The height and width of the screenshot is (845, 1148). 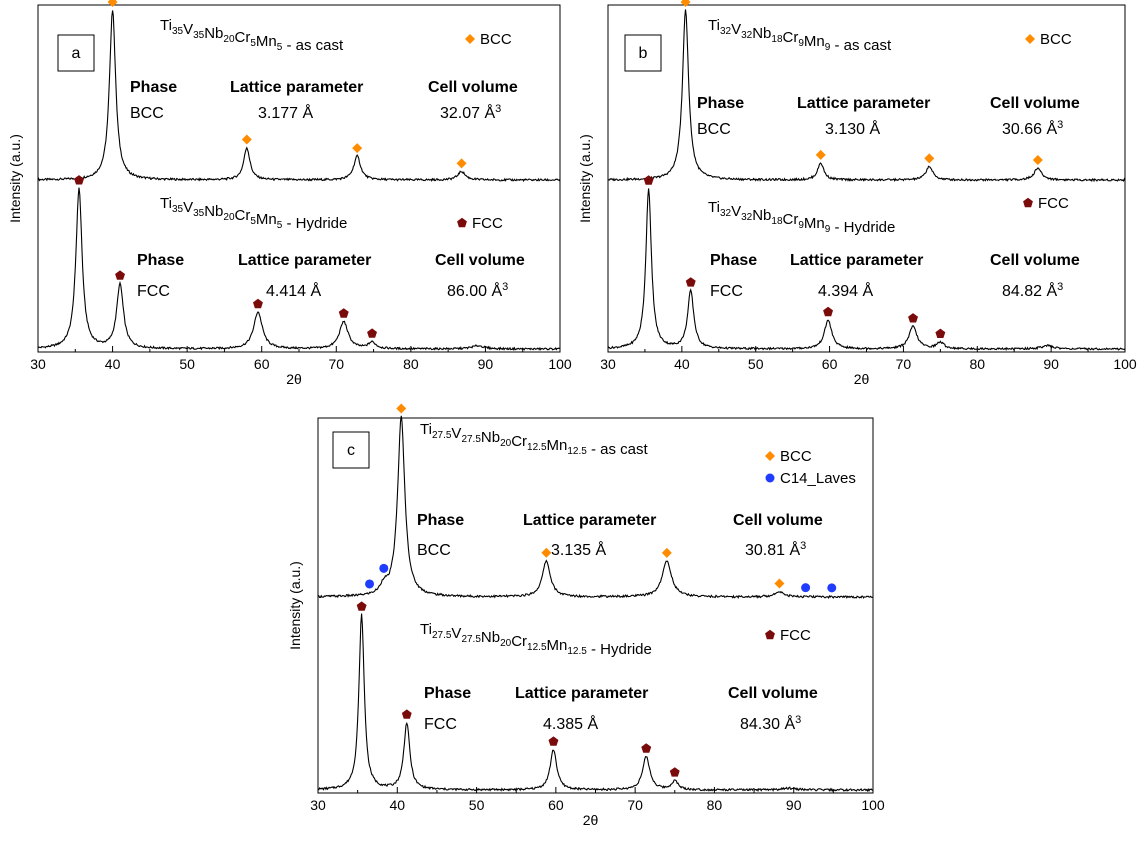 What do you see at coordinates (536, 639) in the screenshot?
I see `trace-title: Ti27.5V27.5Nb20Cr12.5Mn12.5 - Hydride` at bounding box center [536, 639].